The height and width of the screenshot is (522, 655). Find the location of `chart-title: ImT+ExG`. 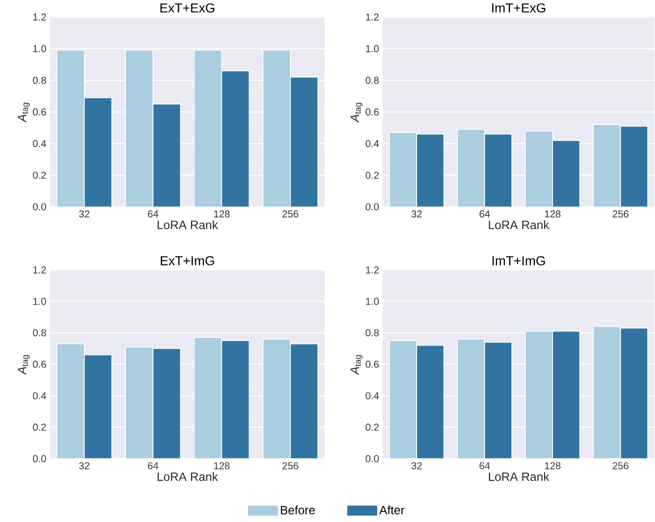

chart-title: ImT+ExG is located at coordinates (519, 8).